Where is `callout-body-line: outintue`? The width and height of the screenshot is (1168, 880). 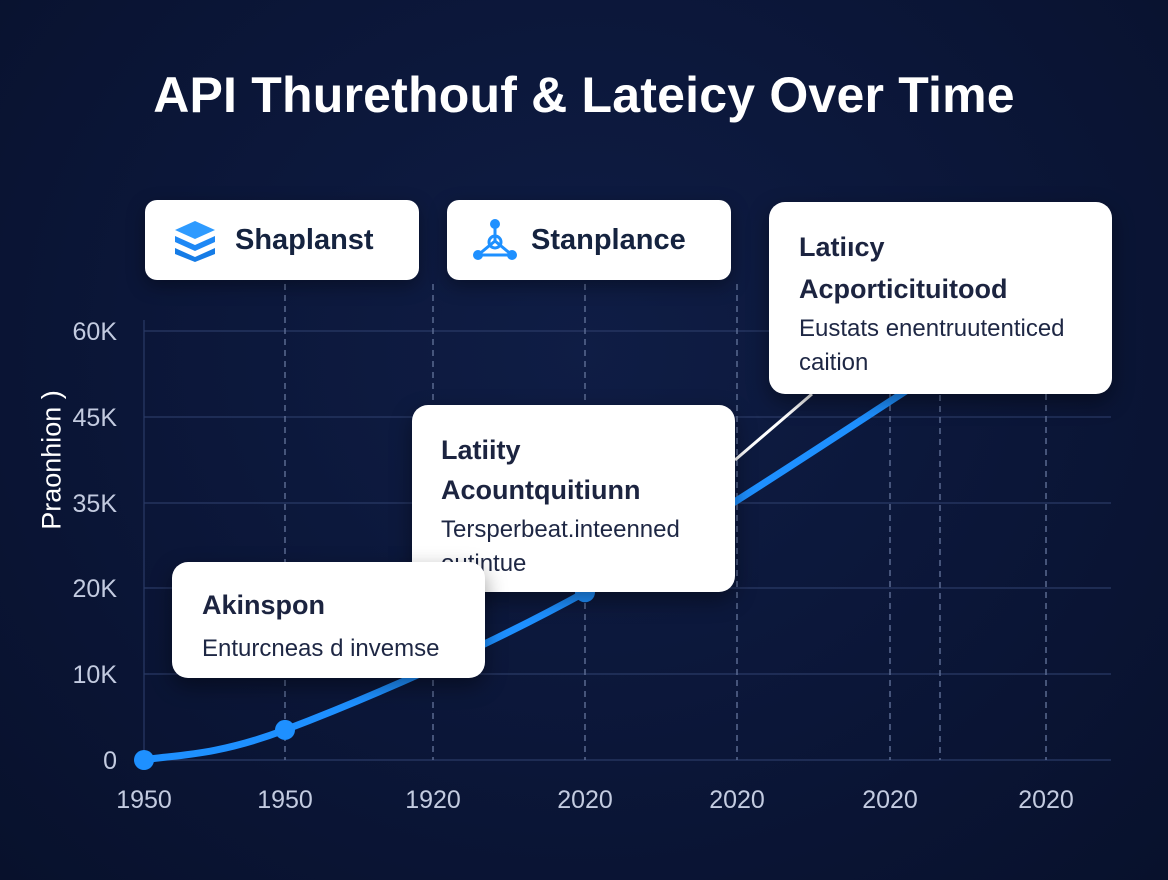
callout-body-line: outintue is located at coordinates (484, 563).